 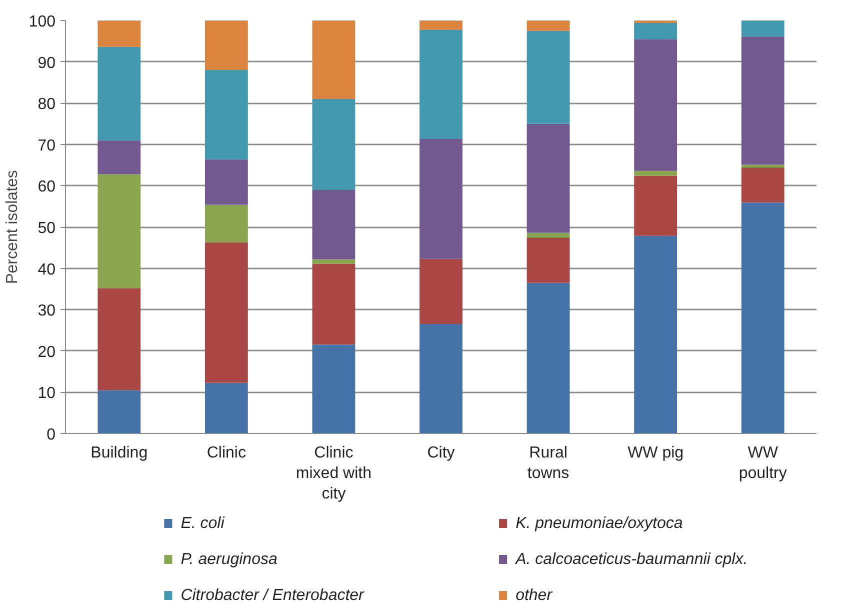 What do you see at coordinates (272, 595) in the screenshot?
I see `legend-label: Citrobacter / Enterobacter` at bounding box center [272, 595].